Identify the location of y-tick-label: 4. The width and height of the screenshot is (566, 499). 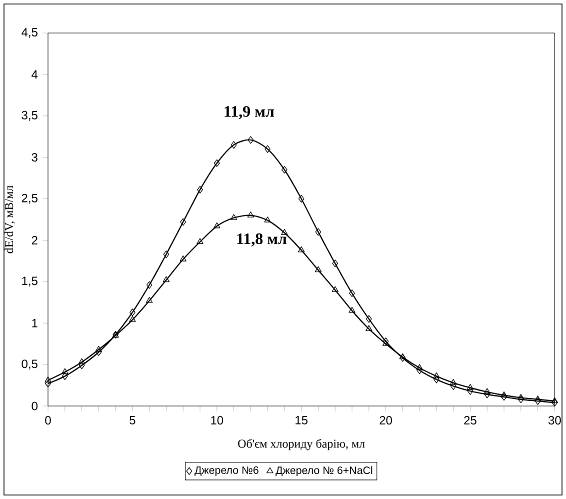
(35, 74).